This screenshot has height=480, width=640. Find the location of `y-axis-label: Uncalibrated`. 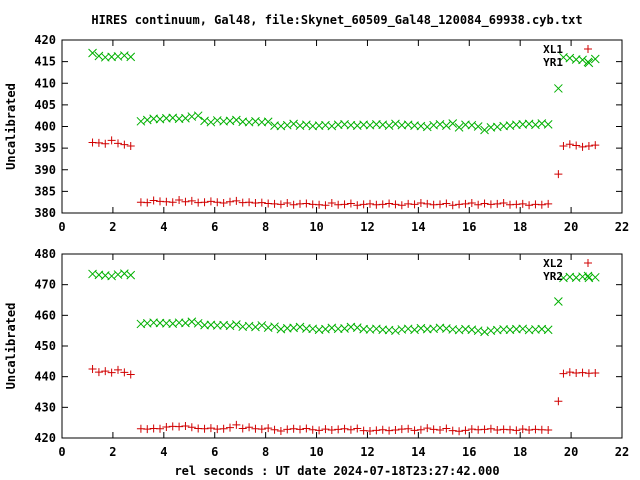

y-axis-label: Uncalibrated is located at coordinates (11, 126).